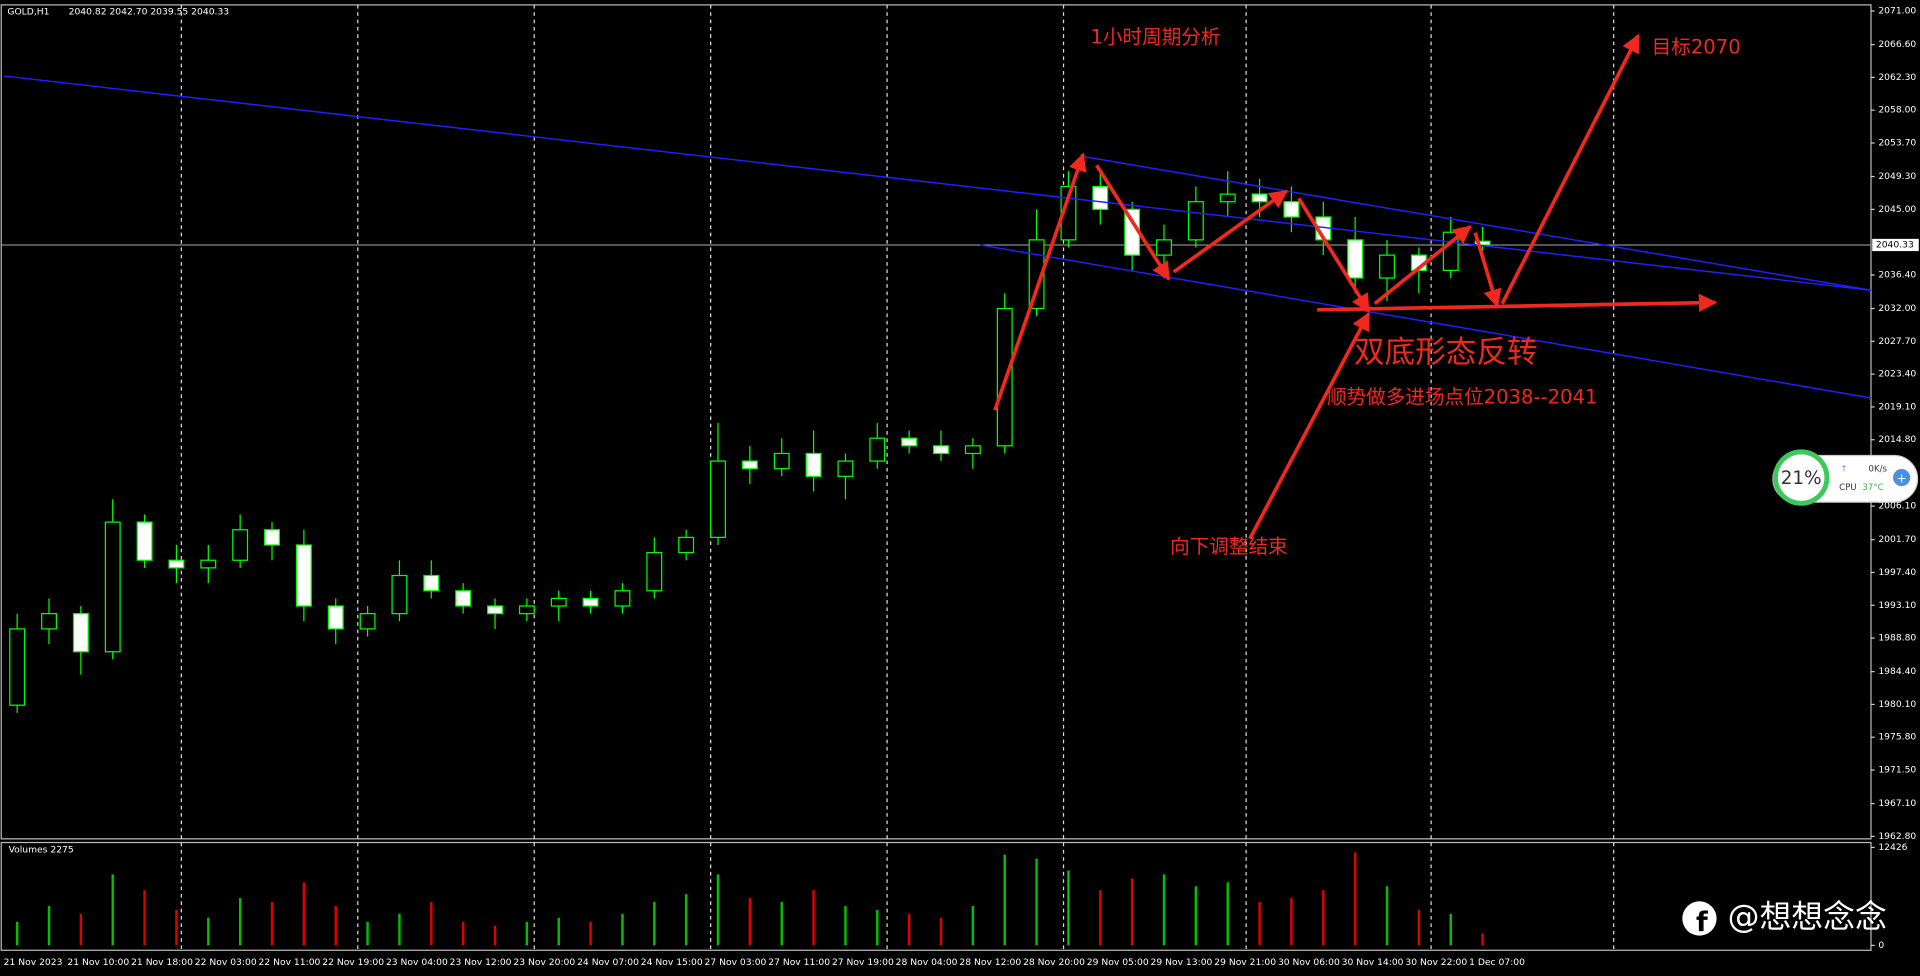 The image size is (1920, 976). Describe the element at coordinates (1897, 506) in the screenshot. I see `y-tick-label: 2006.10` at that location.